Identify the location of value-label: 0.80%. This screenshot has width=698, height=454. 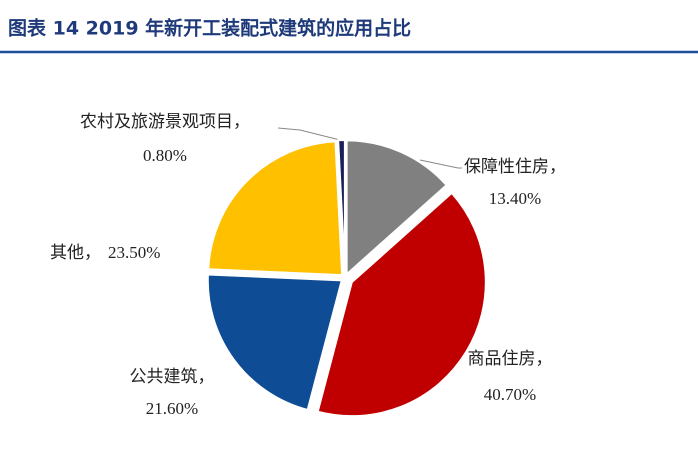
(165, 155).